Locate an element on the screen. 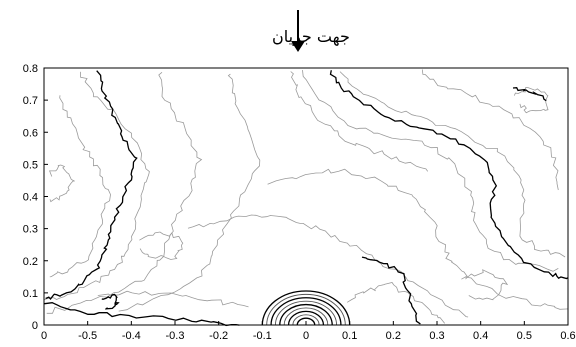  y-tick-label: 0.2 is located at coordinates (30, 262).